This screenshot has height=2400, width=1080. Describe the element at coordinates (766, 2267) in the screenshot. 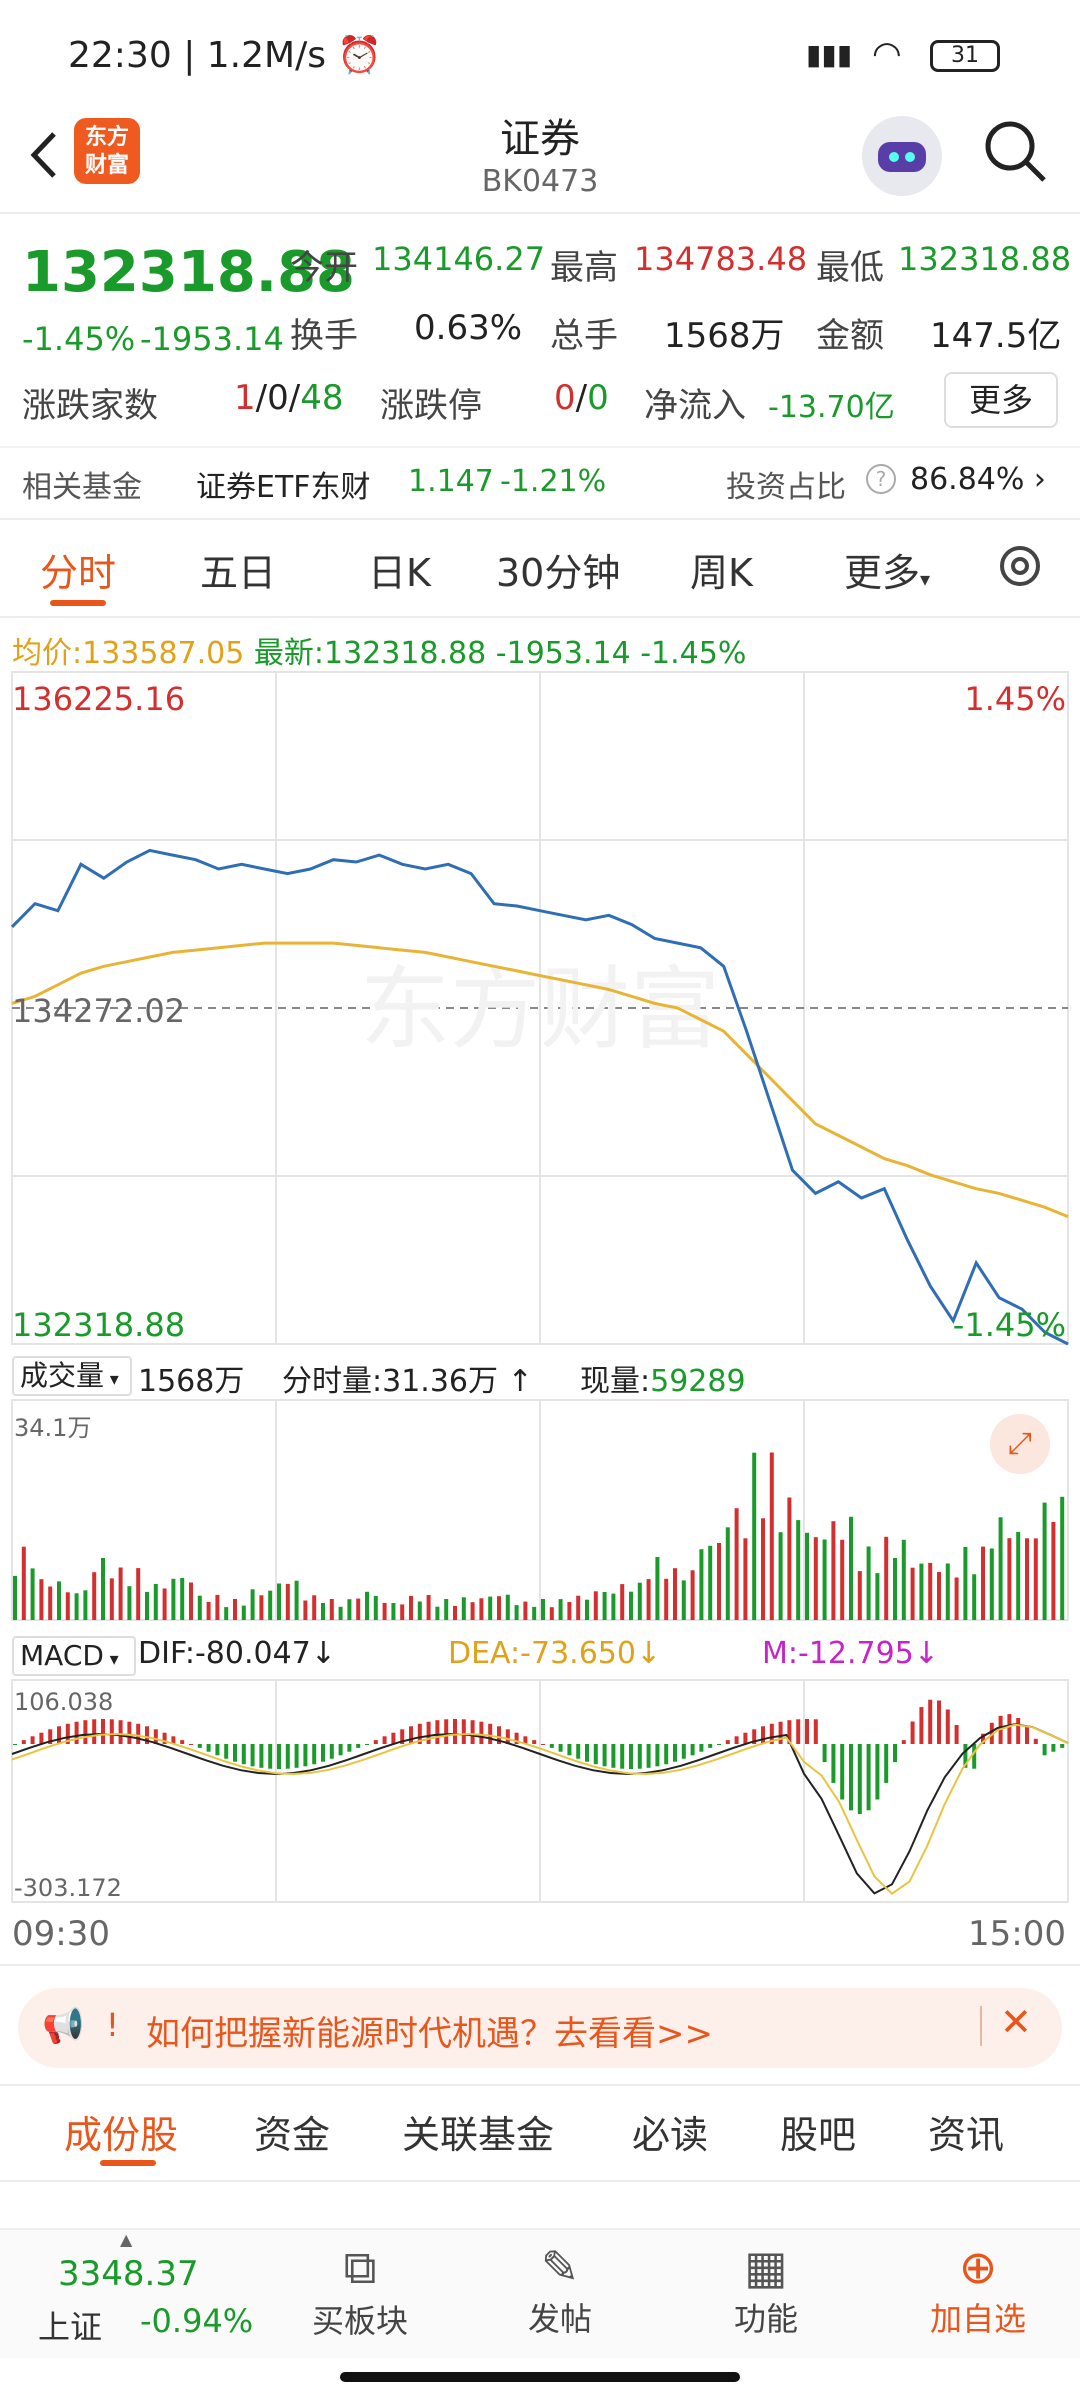

I see `grid-icon: ▦` at that location.